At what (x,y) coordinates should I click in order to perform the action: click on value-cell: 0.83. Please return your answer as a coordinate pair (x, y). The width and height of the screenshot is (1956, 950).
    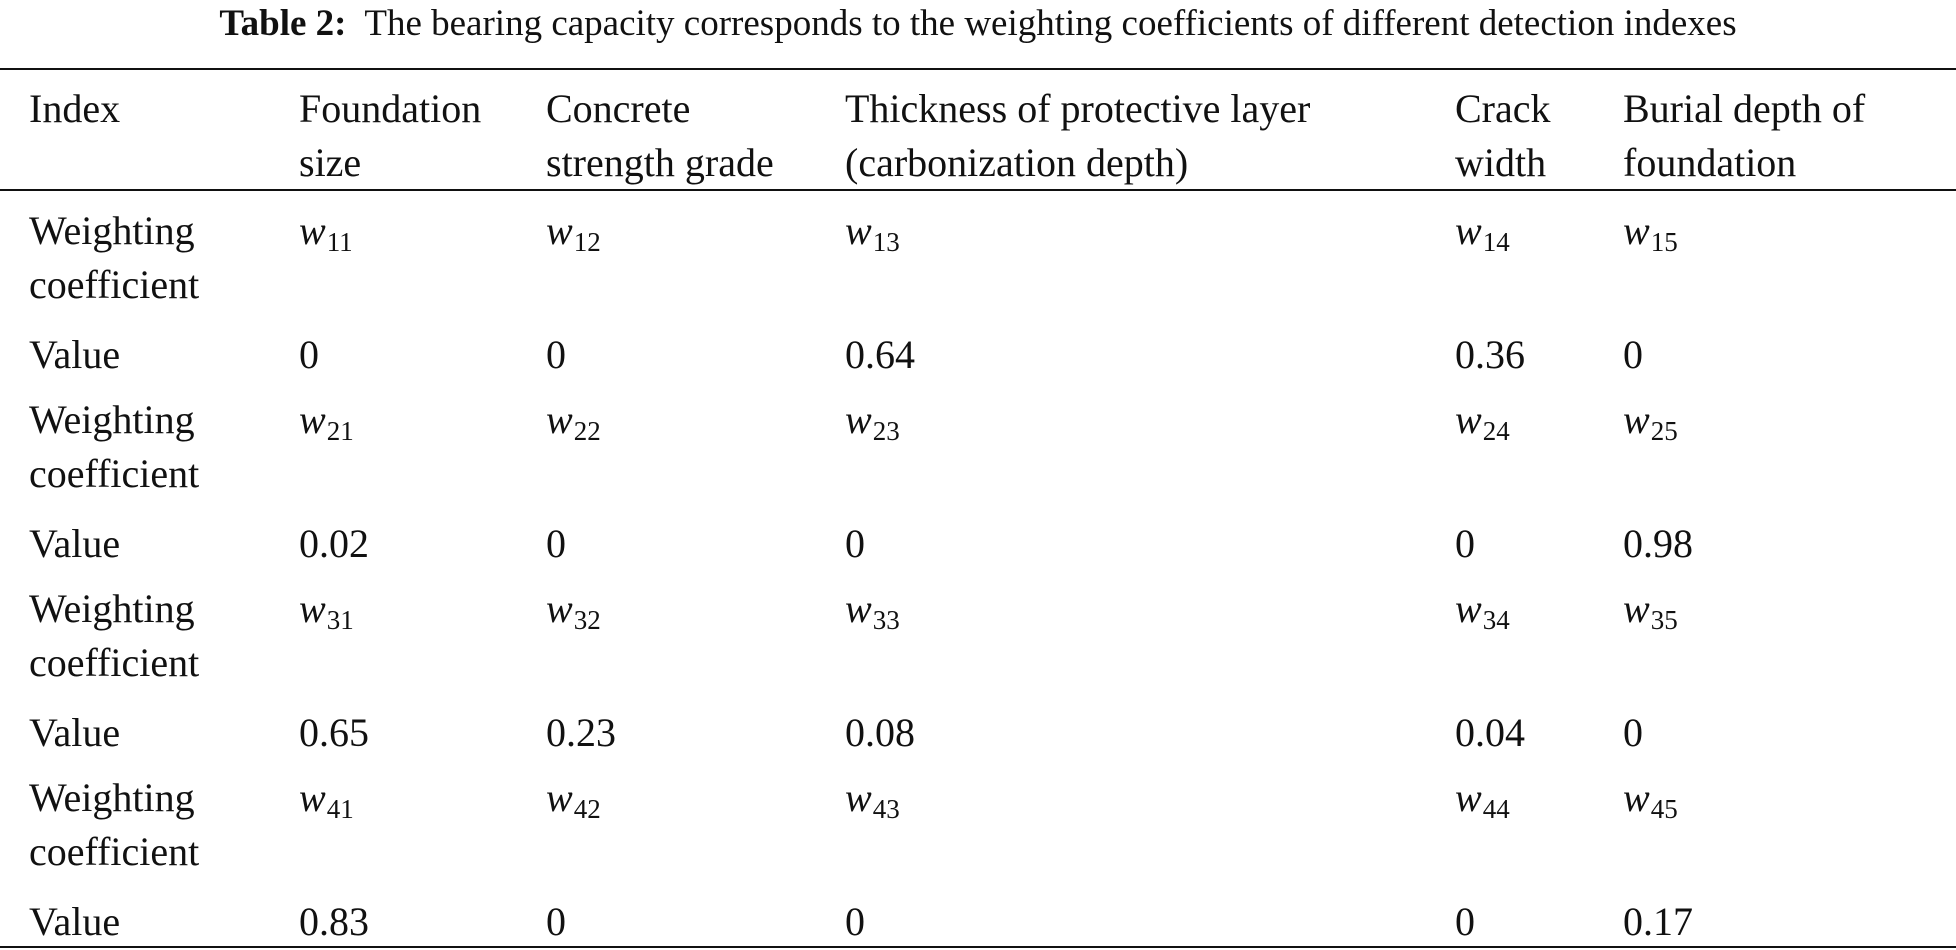
    Looking at the image, I should click on (334, 921).